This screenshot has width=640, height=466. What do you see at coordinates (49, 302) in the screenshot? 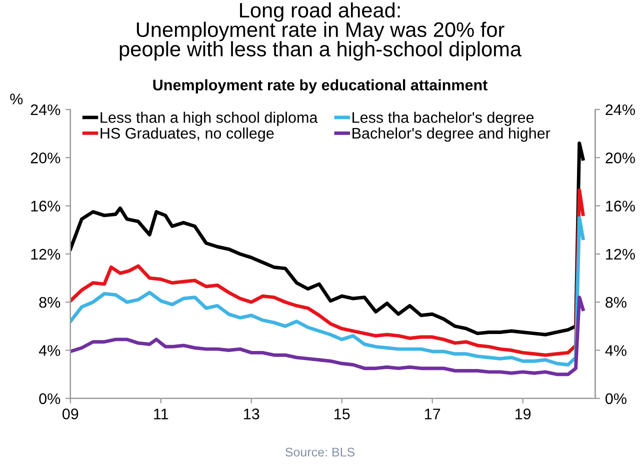
I see `y-tick-label: 8%` at bounding box center [49, 302].